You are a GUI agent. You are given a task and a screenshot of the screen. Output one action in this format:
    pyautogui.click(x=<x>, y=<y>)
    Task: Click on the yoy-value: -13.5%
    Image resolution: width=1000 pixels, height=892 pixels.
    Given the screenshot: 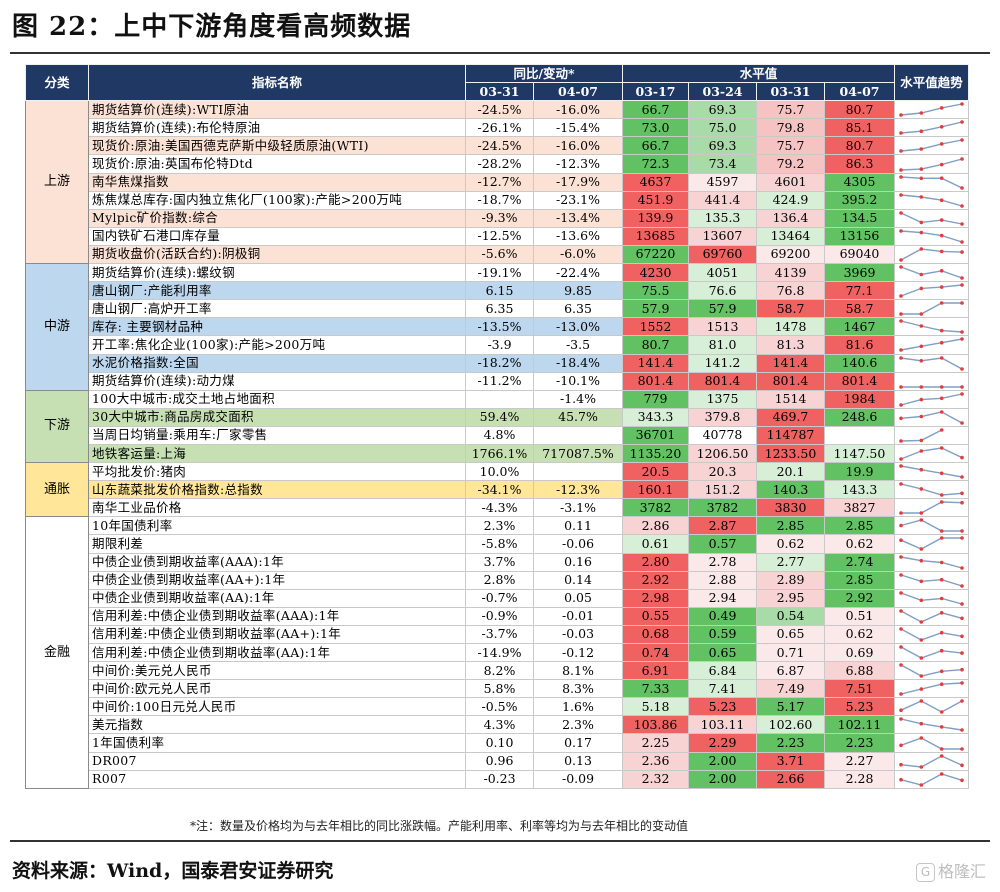 What is the action you would take?
    pyautogui.click(x=499, y=327)
    